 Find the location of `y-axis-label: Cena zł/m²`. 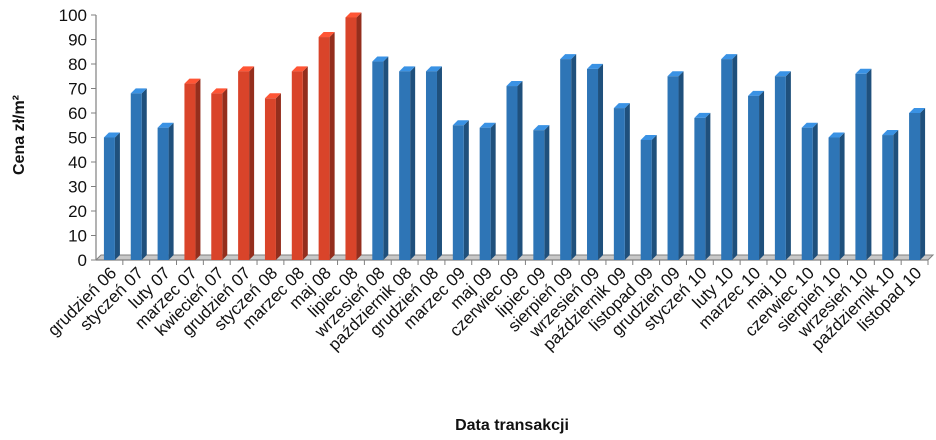

y-axis-label: Cena zł/m² is located at coordinates (19, 135).